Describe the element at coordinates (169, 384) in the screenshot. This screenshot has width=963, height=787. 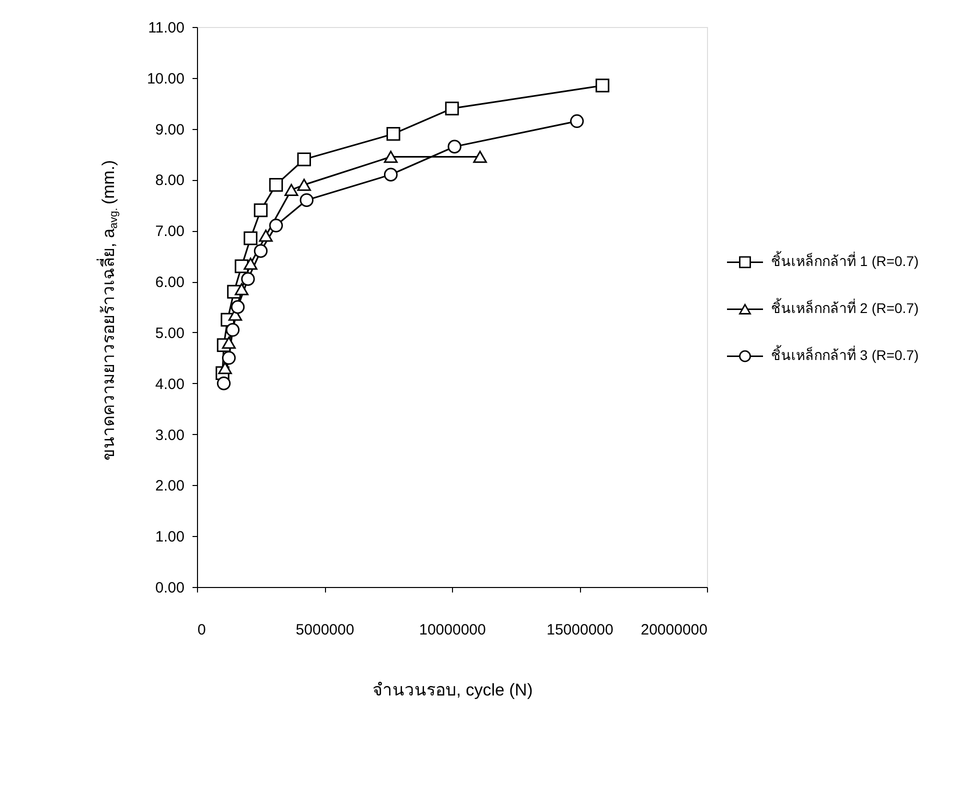
I see `y-tick-label: 4.00` at that location.